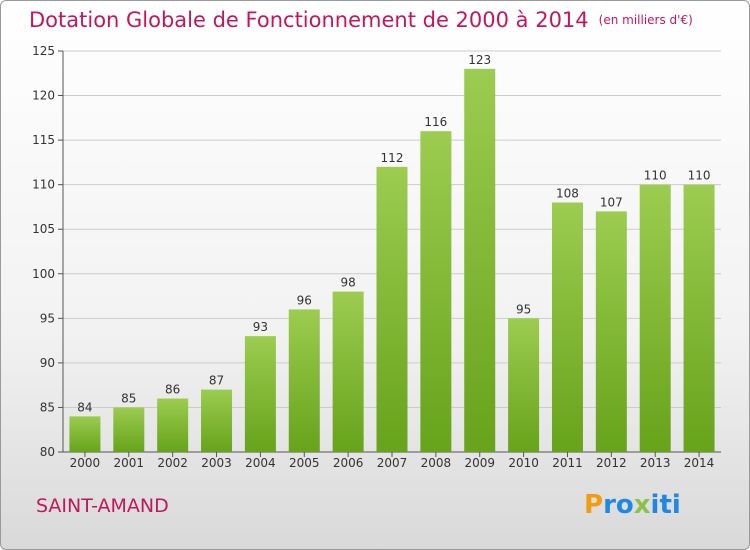 The width and height of the screenshot is (750, 550). I want to click on bar-value-label: 98, so click(347, 283).